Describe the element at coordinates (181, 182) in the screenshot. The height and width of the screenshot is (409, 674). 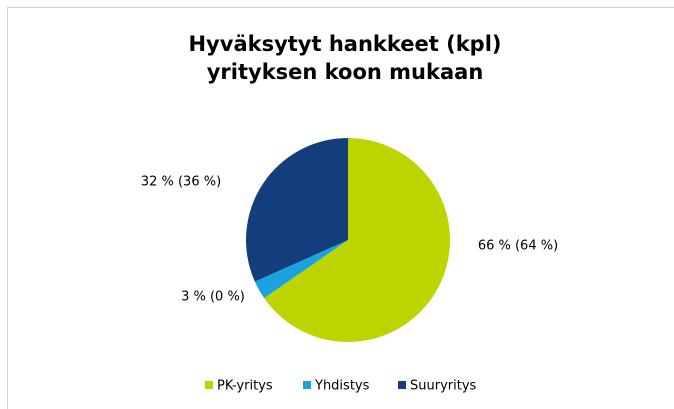
I see `data-label: 32 % (36 %)` at that location.